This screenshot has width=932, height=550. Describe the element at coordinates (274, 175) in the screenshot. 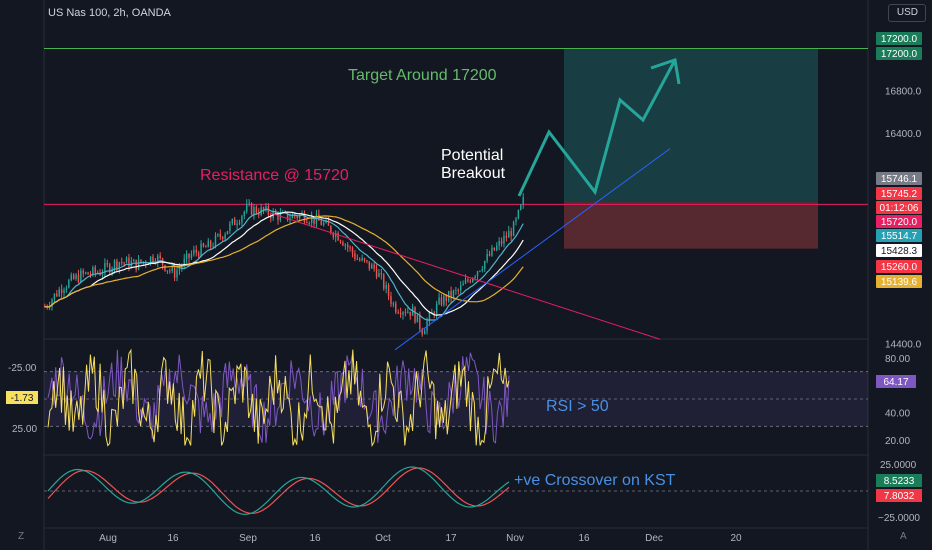

I see `resistance-annotation: Resistance @ 15720` at that location.